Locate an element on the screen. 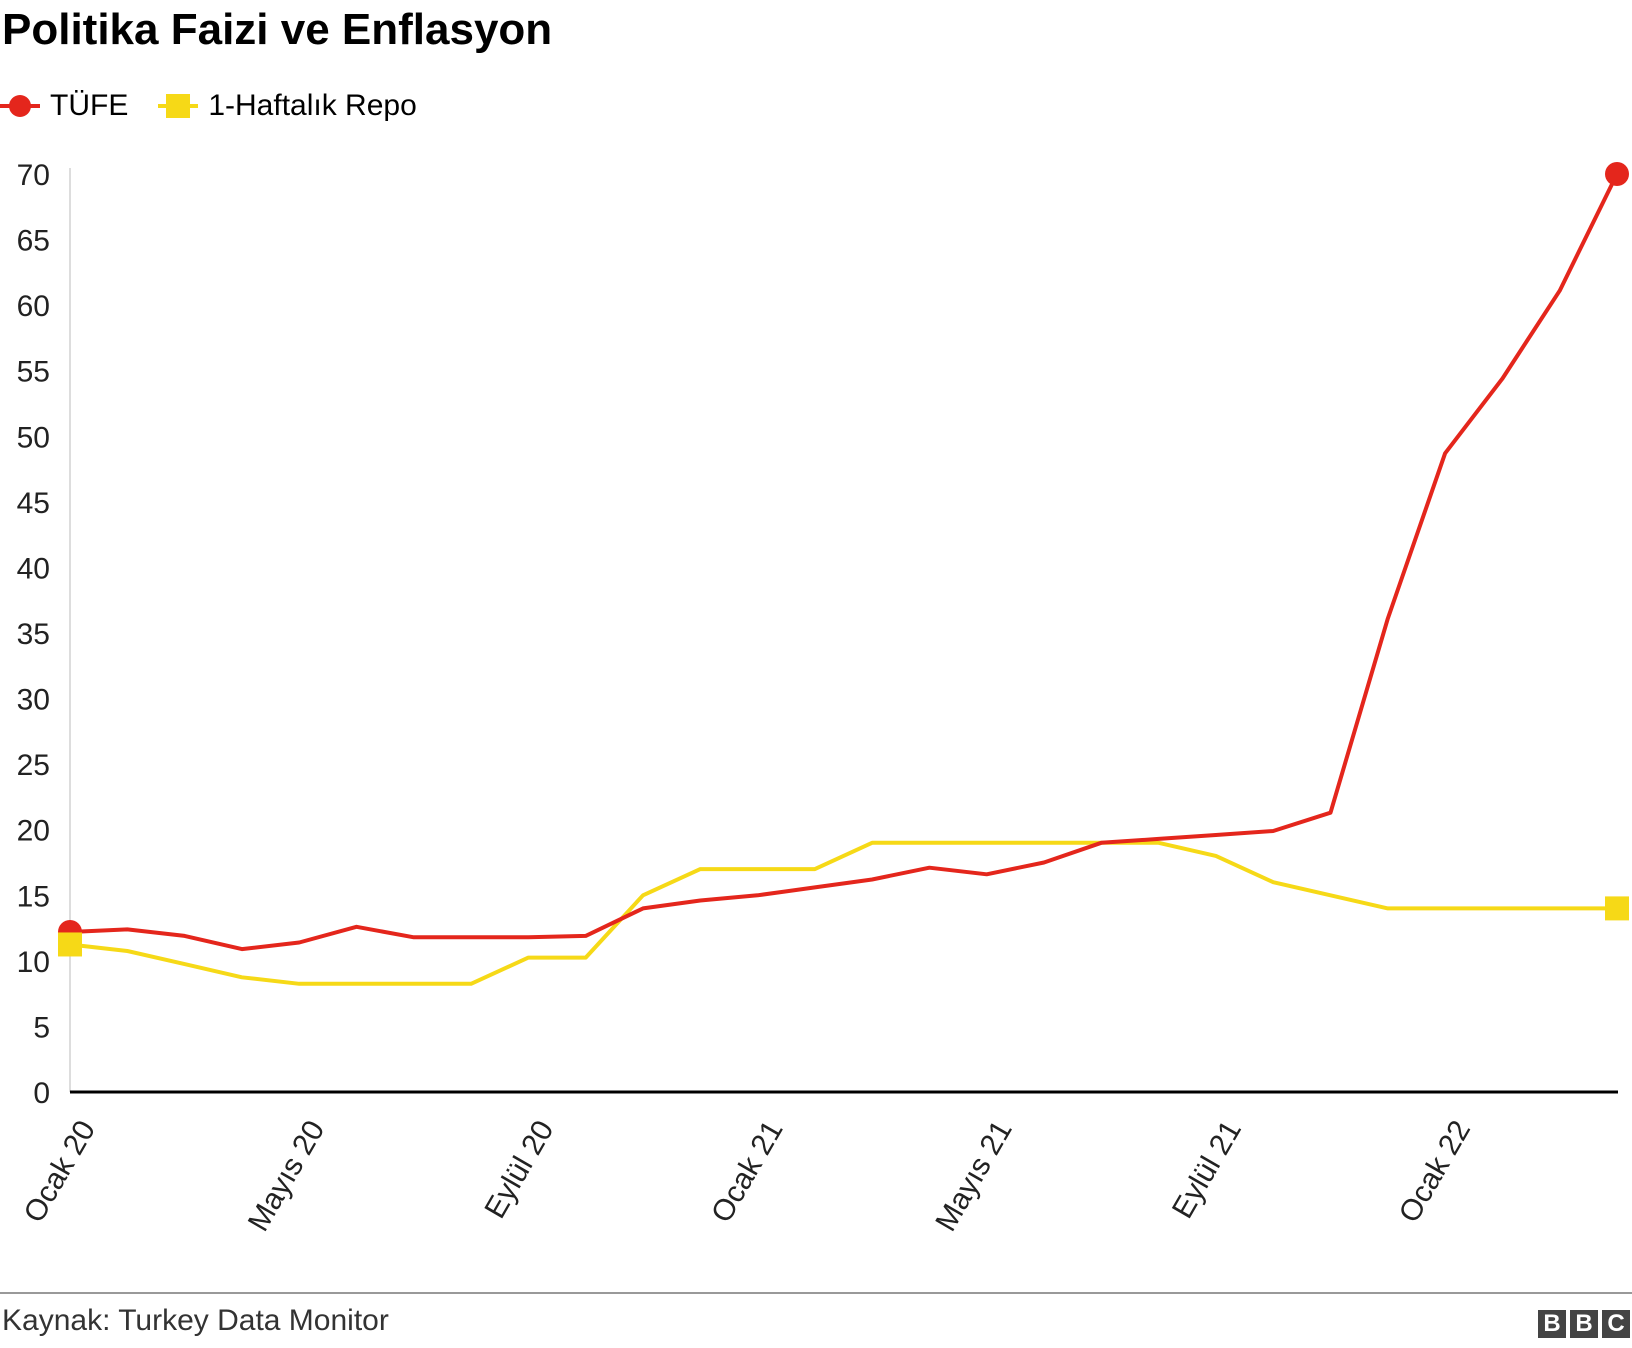 Image resolution: width=1632 pixels, height=1348 pixels. data-point-tufe is located at coordinates (1617, 174).